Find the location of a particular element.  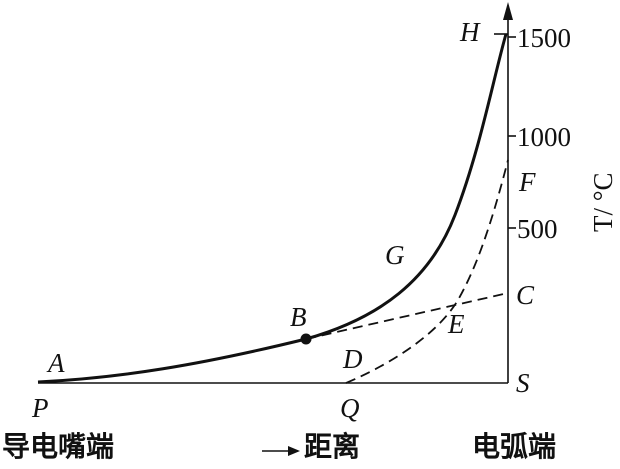

label-c: C is located at coordinates (525, 295).